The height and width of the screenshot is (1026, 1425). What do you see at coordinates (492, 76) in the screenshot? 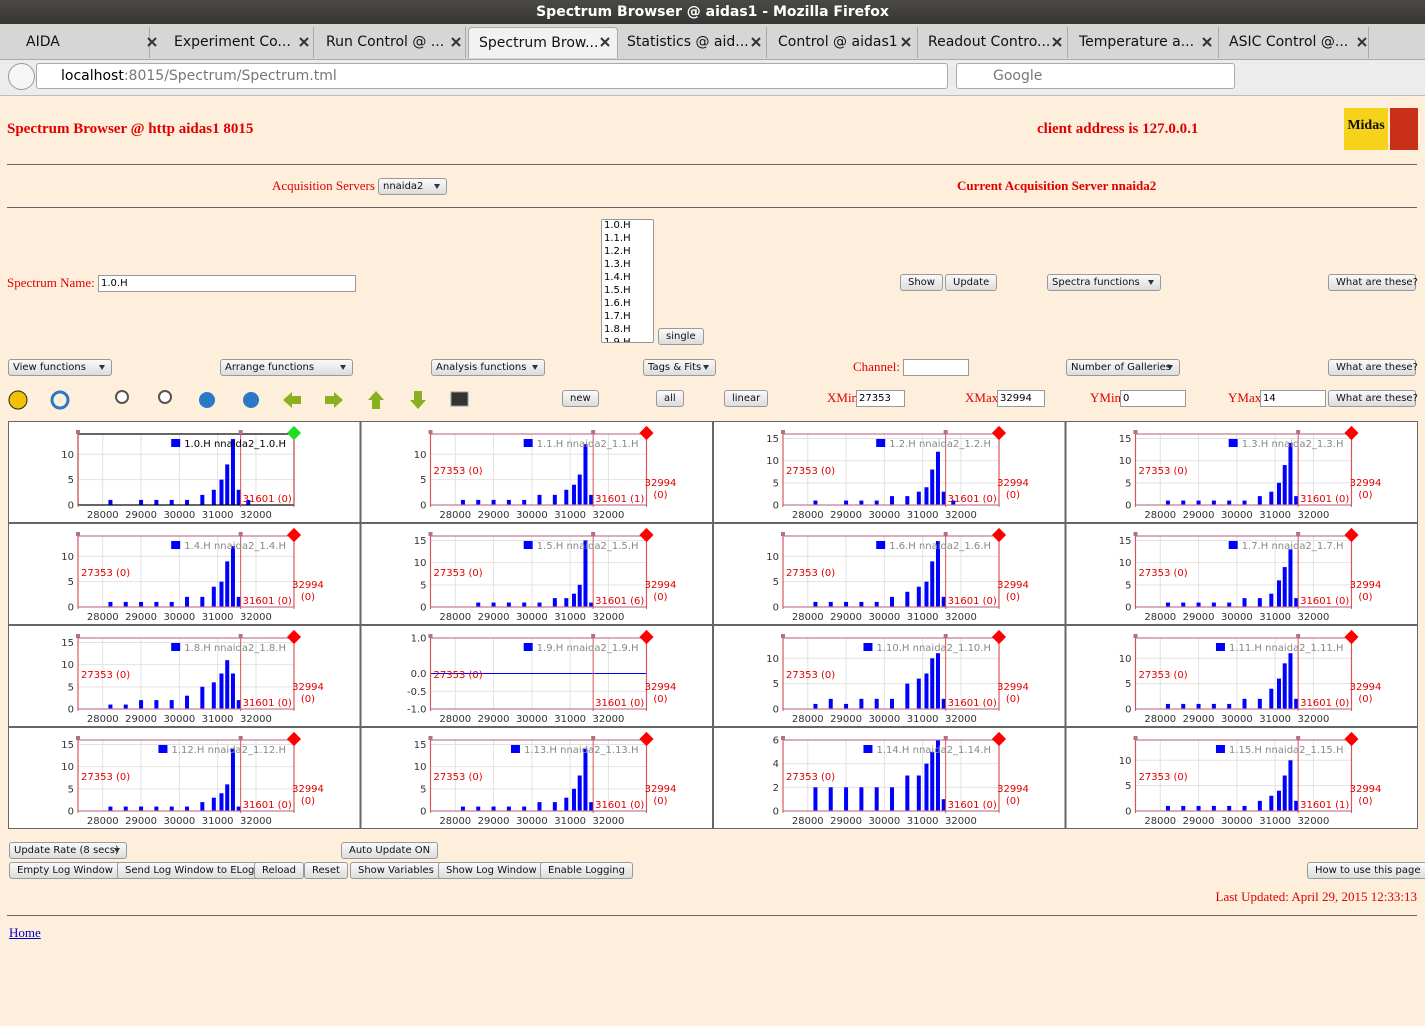
I see `url-bar: localhost:8015/Spectrum/Spectrum.tml` at bounding box center [492, 76].